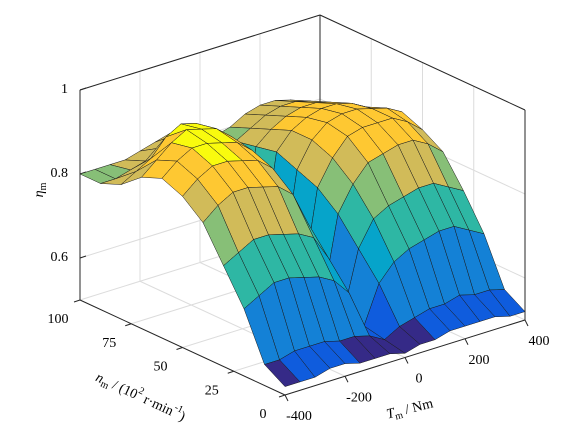 The width and height of the screenshot is (570, 440). What do you see at coordinates (539, 341) in the screenshot?
I see `x-tick-label: 400` at bounding box center [539, 341].